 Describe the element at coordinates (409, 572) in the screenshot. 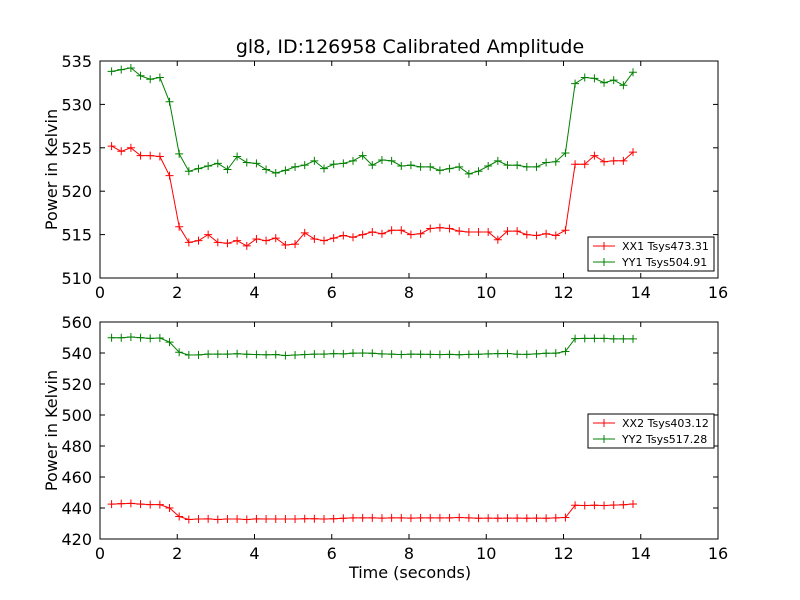

I see `x-axis-label: Time (seconds)` at that location.